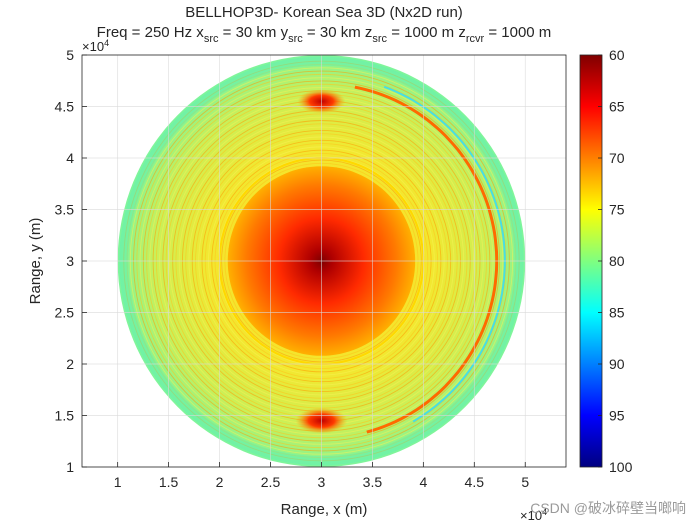 This screenshot has height=525, width=700. What do you see at coordinates (70, 55) in the screenshot?
I see `y-tick-label: 5` at bounding box center [70, 55].